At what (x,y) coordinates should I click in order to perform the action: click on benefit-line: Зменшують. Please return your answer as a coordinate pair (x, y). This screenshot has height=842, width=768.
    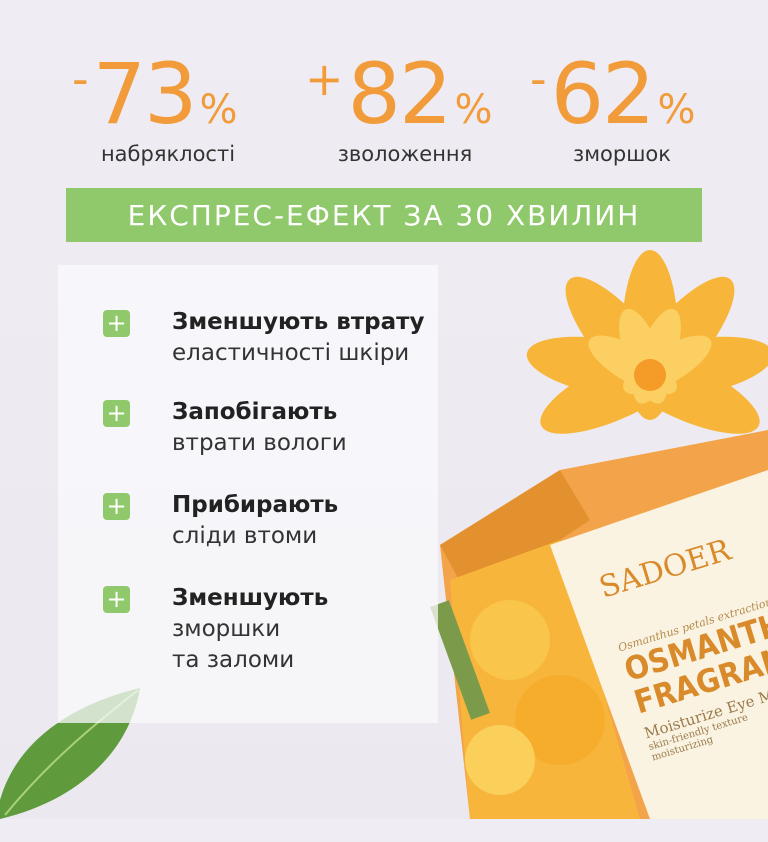
    Looking at the image, I should click on (250, 598).